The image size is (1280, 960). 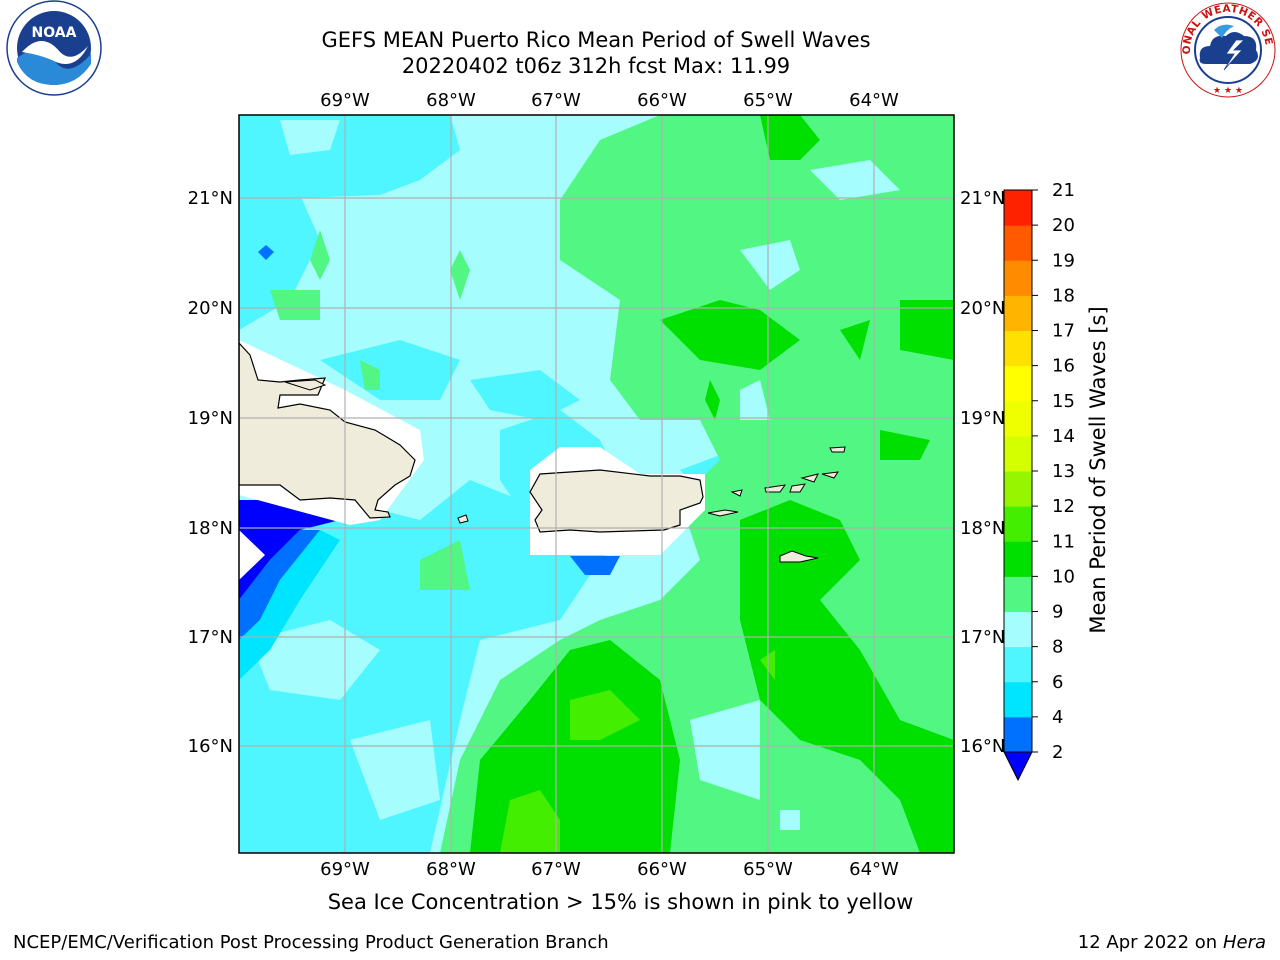 What do you see at coordinates (1057, 752) in the screenshot?
I see `colorbar-tick-label: 2` at bounding box center [1057, 752].